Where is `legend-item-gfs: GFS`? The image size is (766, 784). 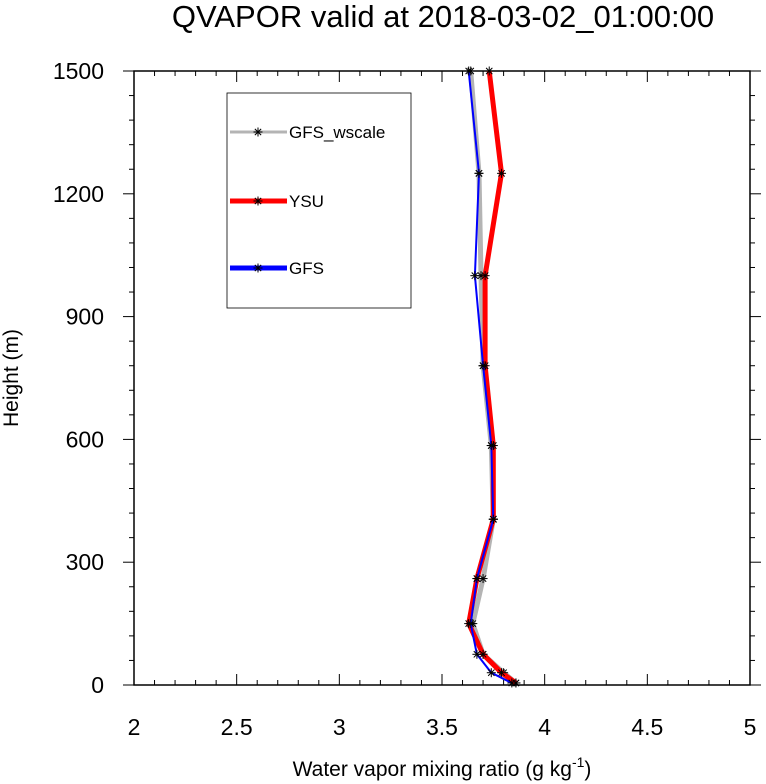
legend-item-gfs: GFS is located at coordinates (277, 268).